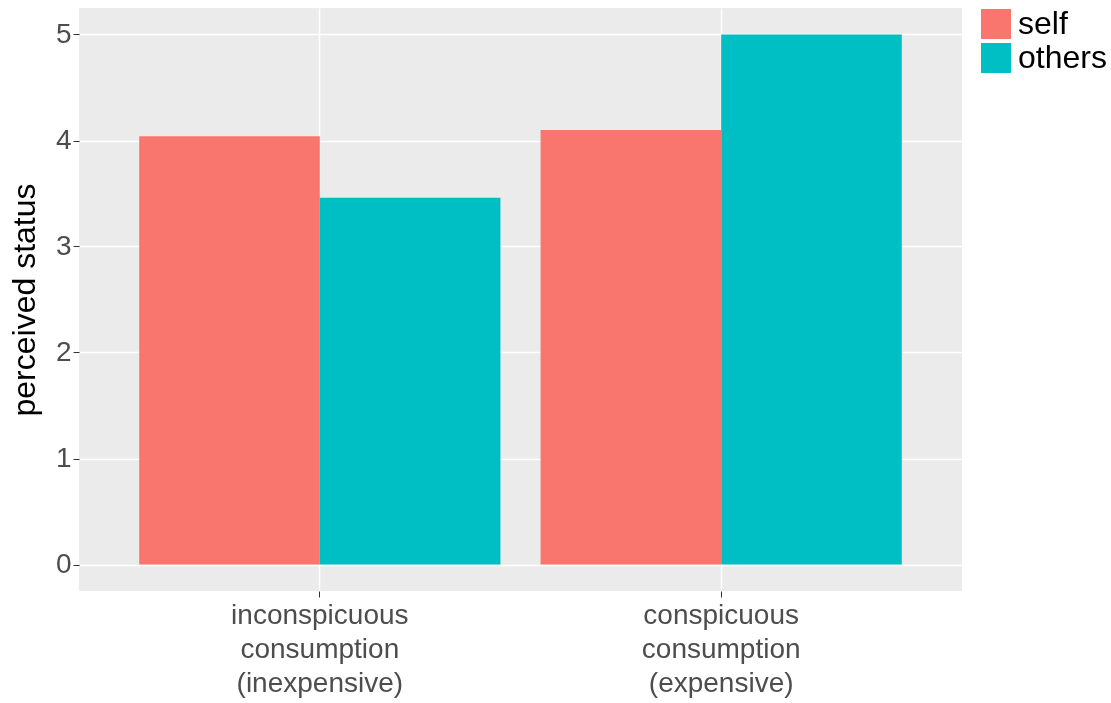  What do you see at coordinates (63, 457) in the screenshot?
I see `y-tick-label: 1` at bounding box center [63, 457].